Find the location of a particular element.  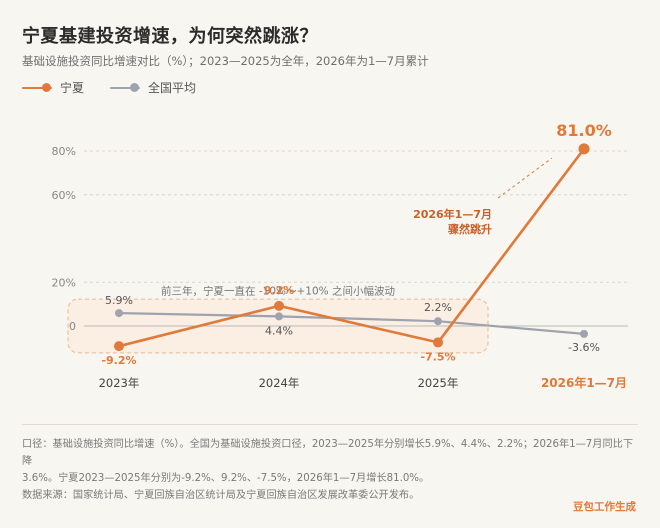

legend-item-ningxia: 宁夏 is located at coordinates (53, 87).